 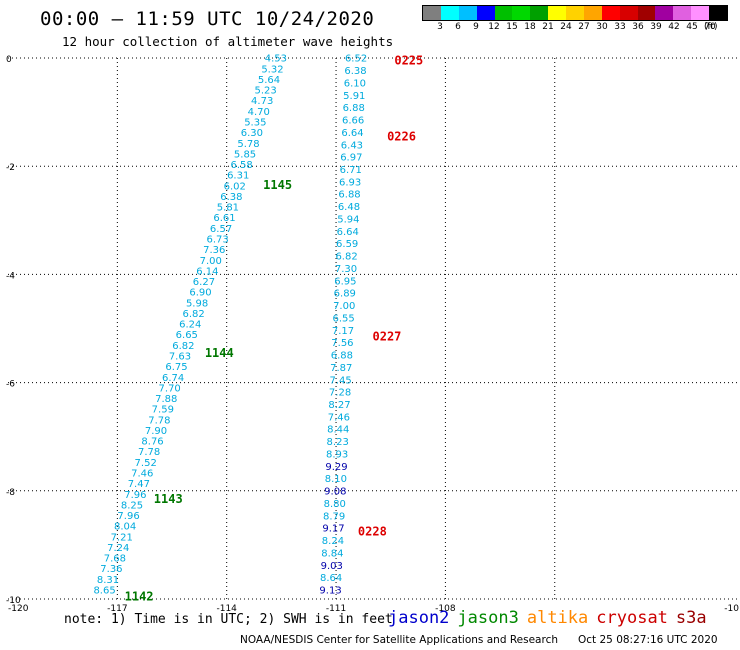 I want to click on wave-height-value: 5.91, so click(x=354, y=96).